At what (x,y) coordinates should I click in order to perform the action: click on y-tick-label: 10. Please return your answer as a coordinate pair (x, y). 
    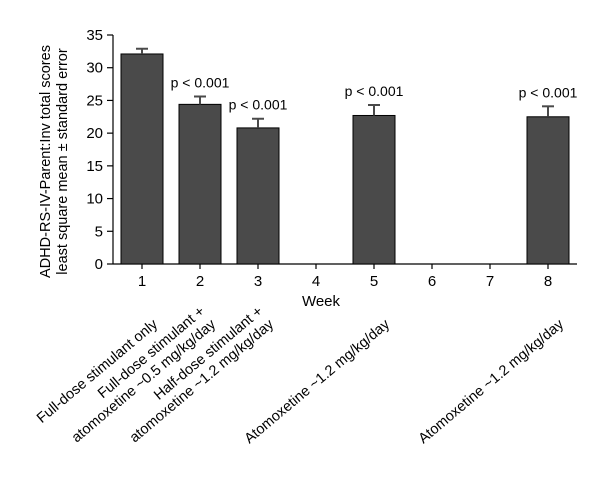
    Looking at the image, I should click on (94, 199).